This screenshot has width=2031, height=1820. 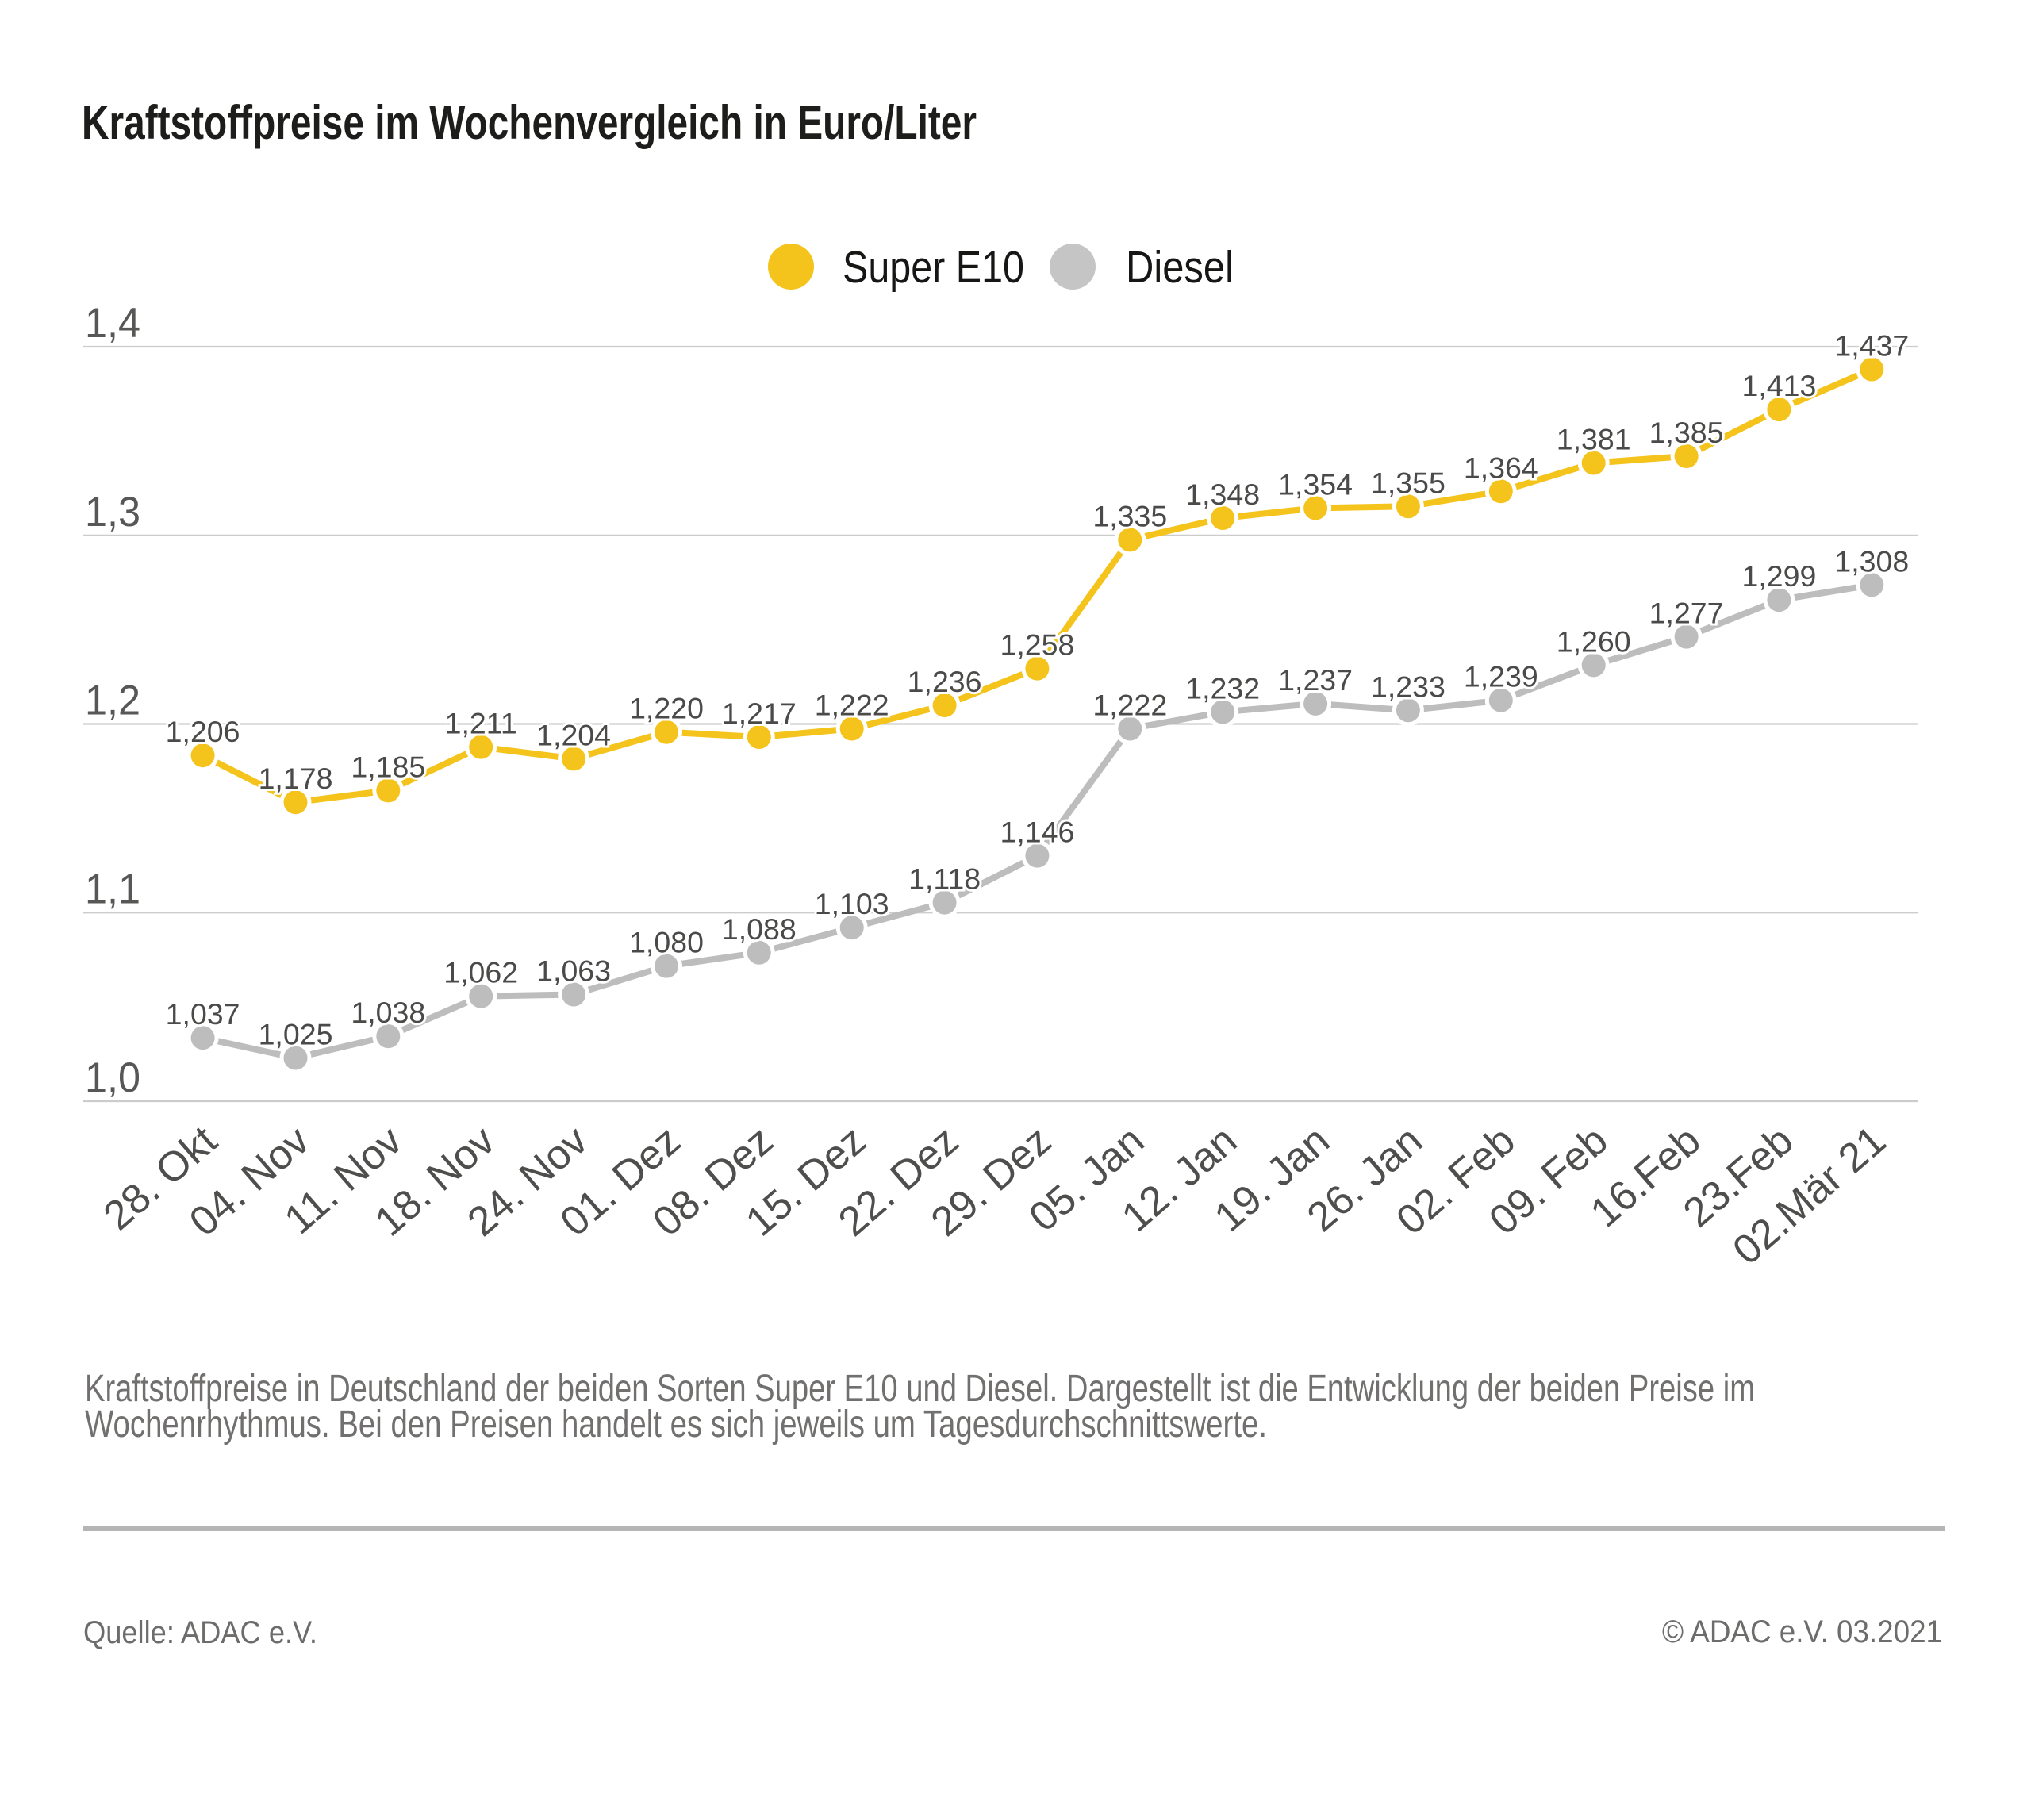 What do you see at coordinates (1778, 385) in the screenshot?
I see `svg-text: 1,413` at bounding box center [1778, 385].